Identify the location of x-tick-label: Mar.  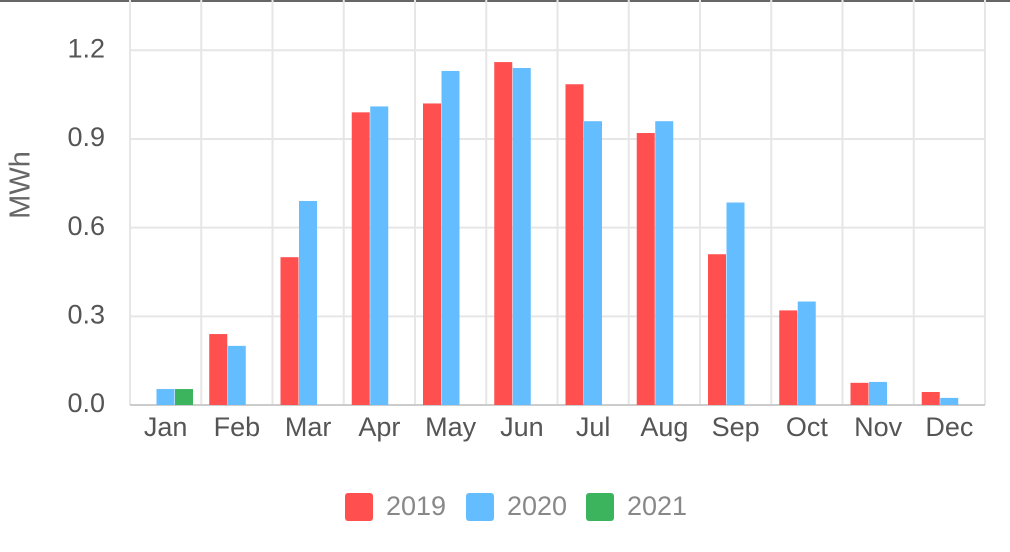
(308, 427).